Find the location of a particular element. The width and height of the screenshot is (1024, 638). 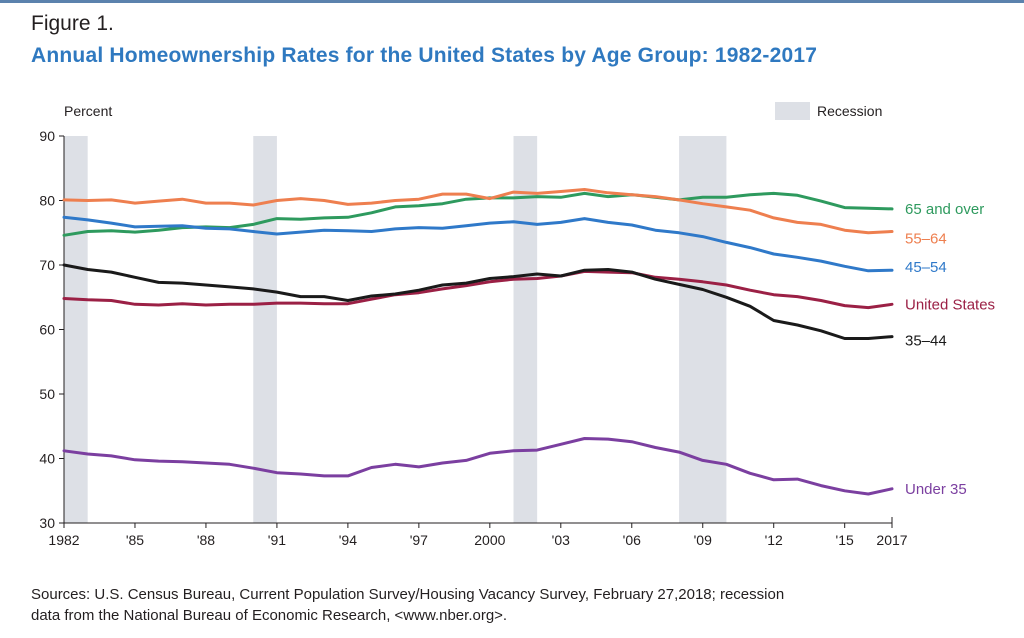

legend: Recession is located at coordinates (828, 111).